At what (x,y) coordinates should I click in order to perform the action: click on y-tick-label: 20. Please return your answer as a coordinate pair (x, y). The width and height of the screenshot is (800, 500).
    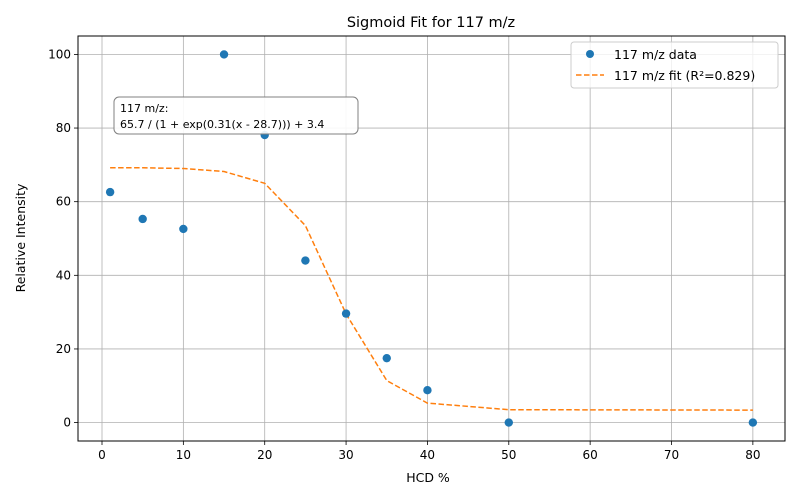
    Looking at the image, I should click on (63, 349).